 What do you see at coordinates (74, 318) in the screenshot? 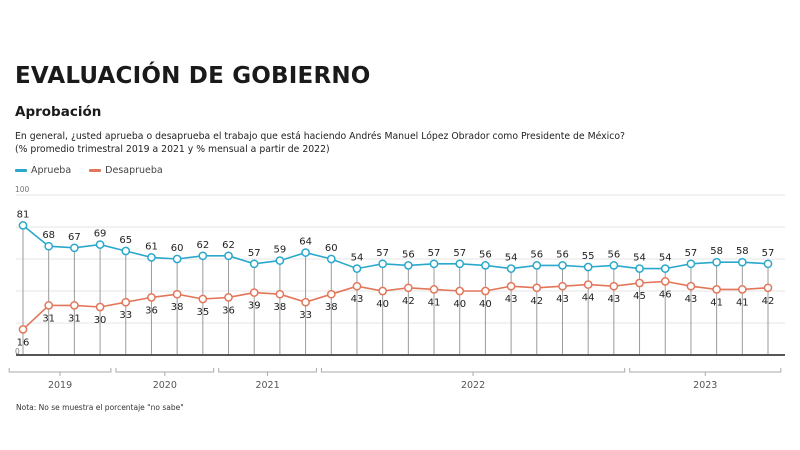
I see `label-desaprueba-2019-T3: 31` at bounding box center [74, 318].